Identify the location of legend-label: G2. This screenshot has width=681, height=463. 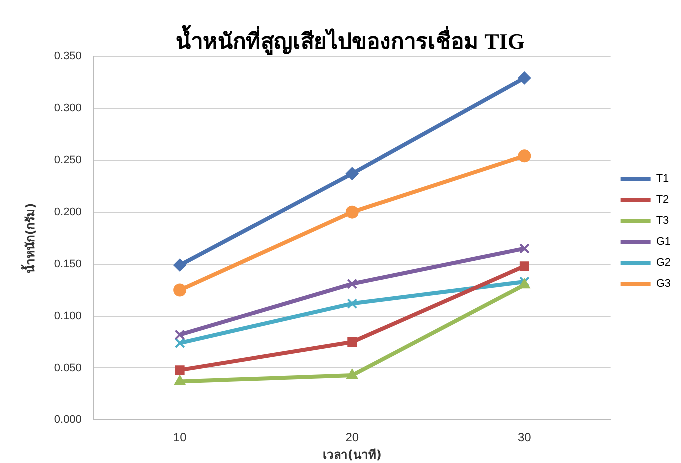
(664, 263).